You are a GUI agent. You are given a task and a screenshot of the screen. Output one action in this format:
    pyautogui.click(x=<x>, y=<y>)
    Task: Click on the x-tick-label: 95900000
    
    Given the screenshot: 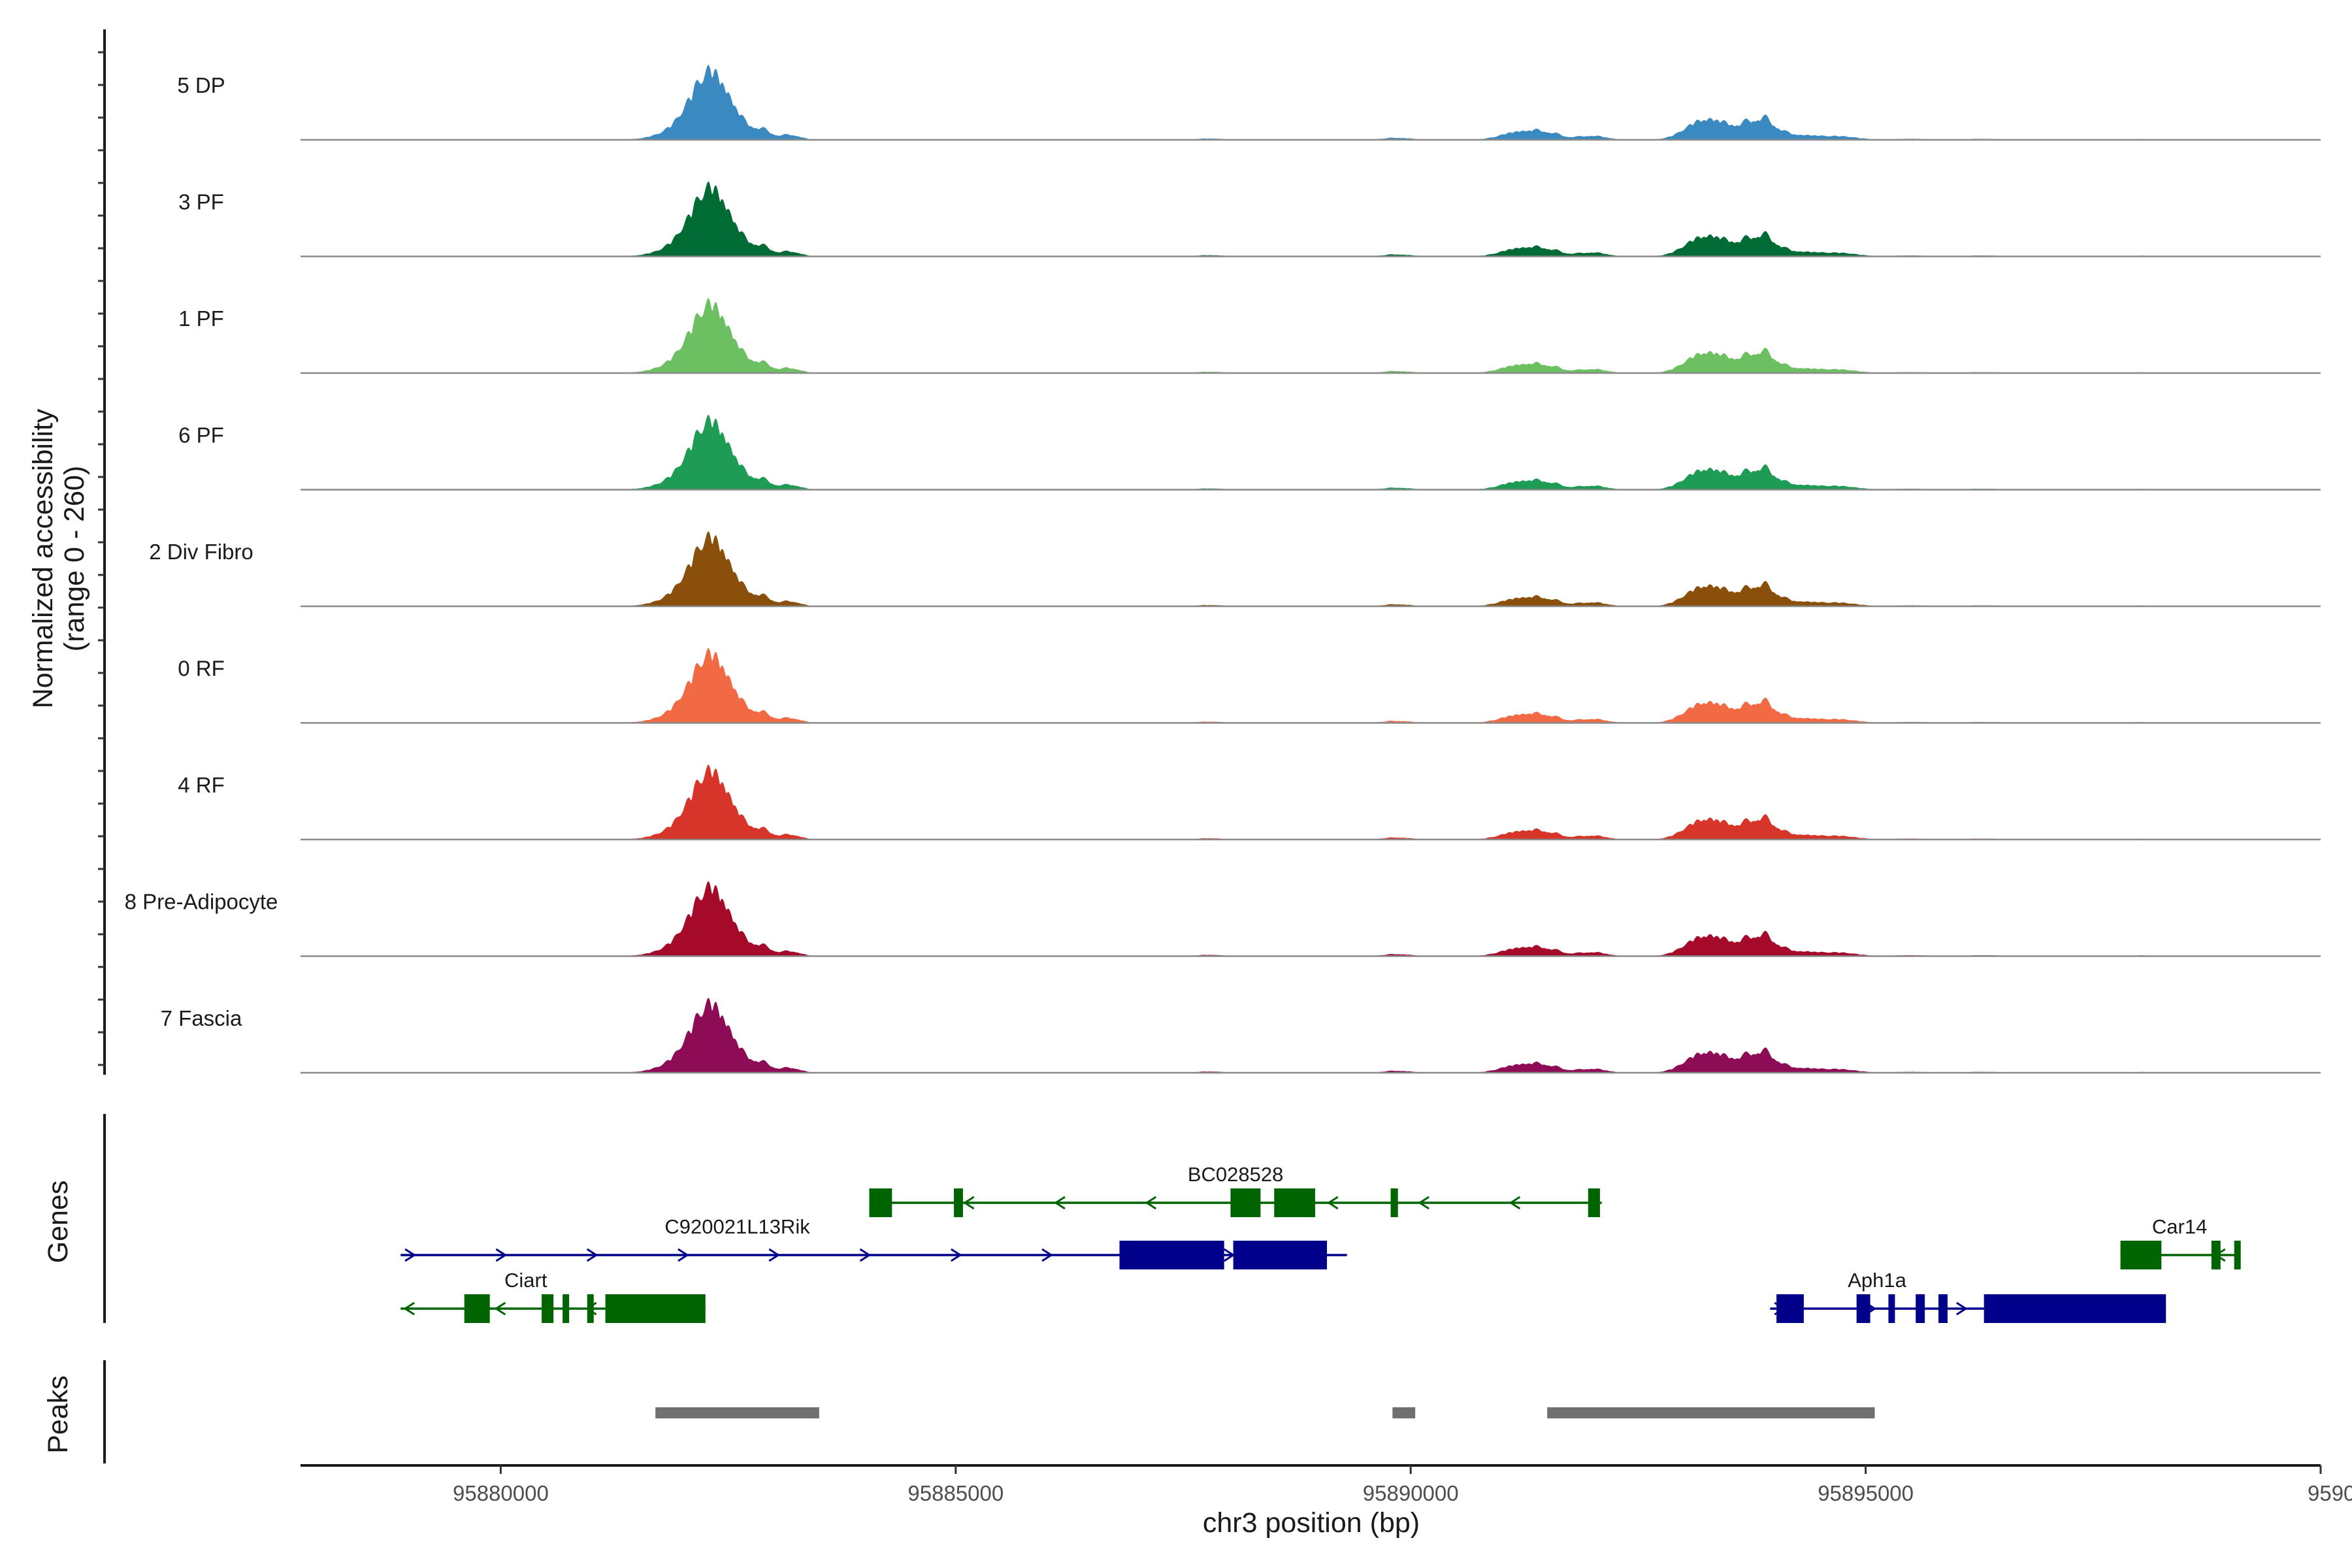 What is the action you would take?
    pyautogui.click(x=2330, y=1493)
    